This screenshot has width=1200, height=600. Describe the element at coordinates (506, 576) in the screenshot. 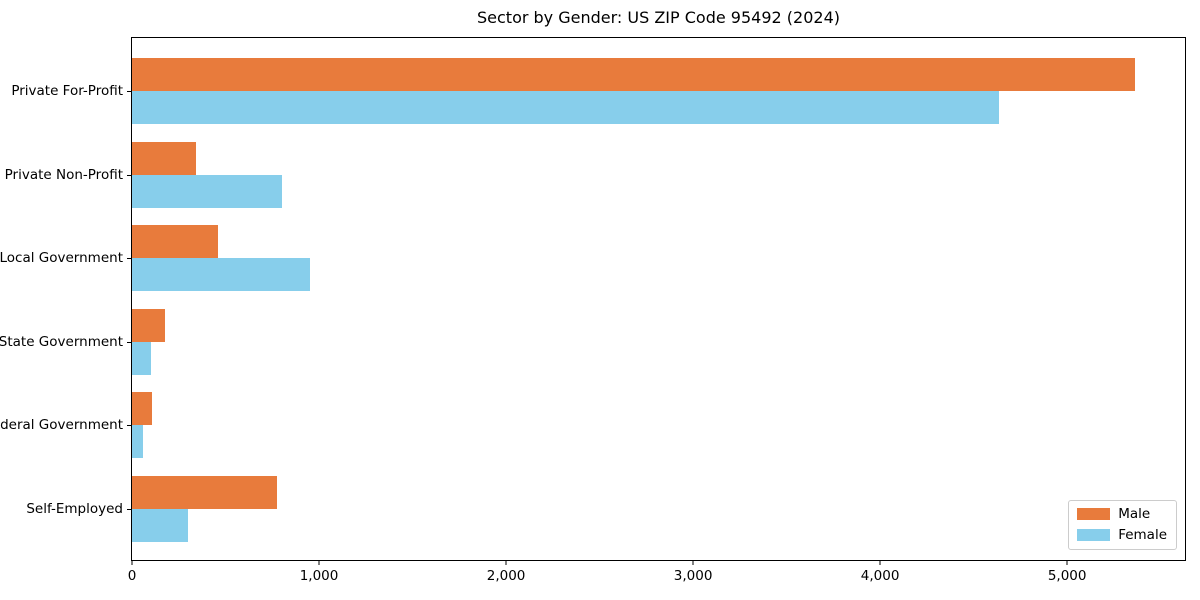

I see `x-tick-label: 2,000` at that location.